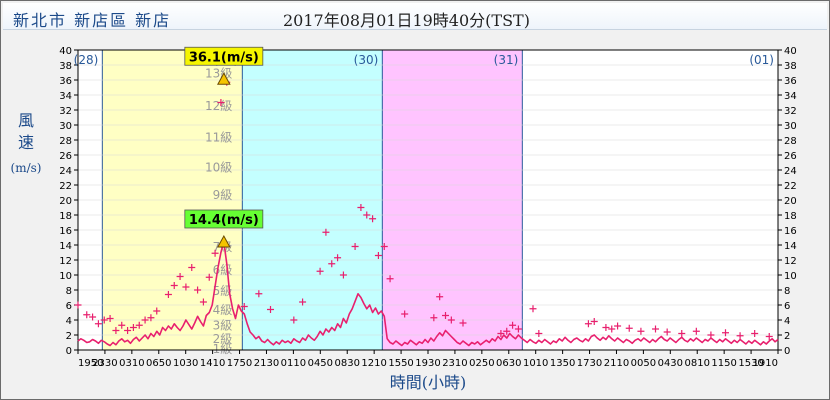  I want to click on y-tick-label: 10, so click(65, 276).